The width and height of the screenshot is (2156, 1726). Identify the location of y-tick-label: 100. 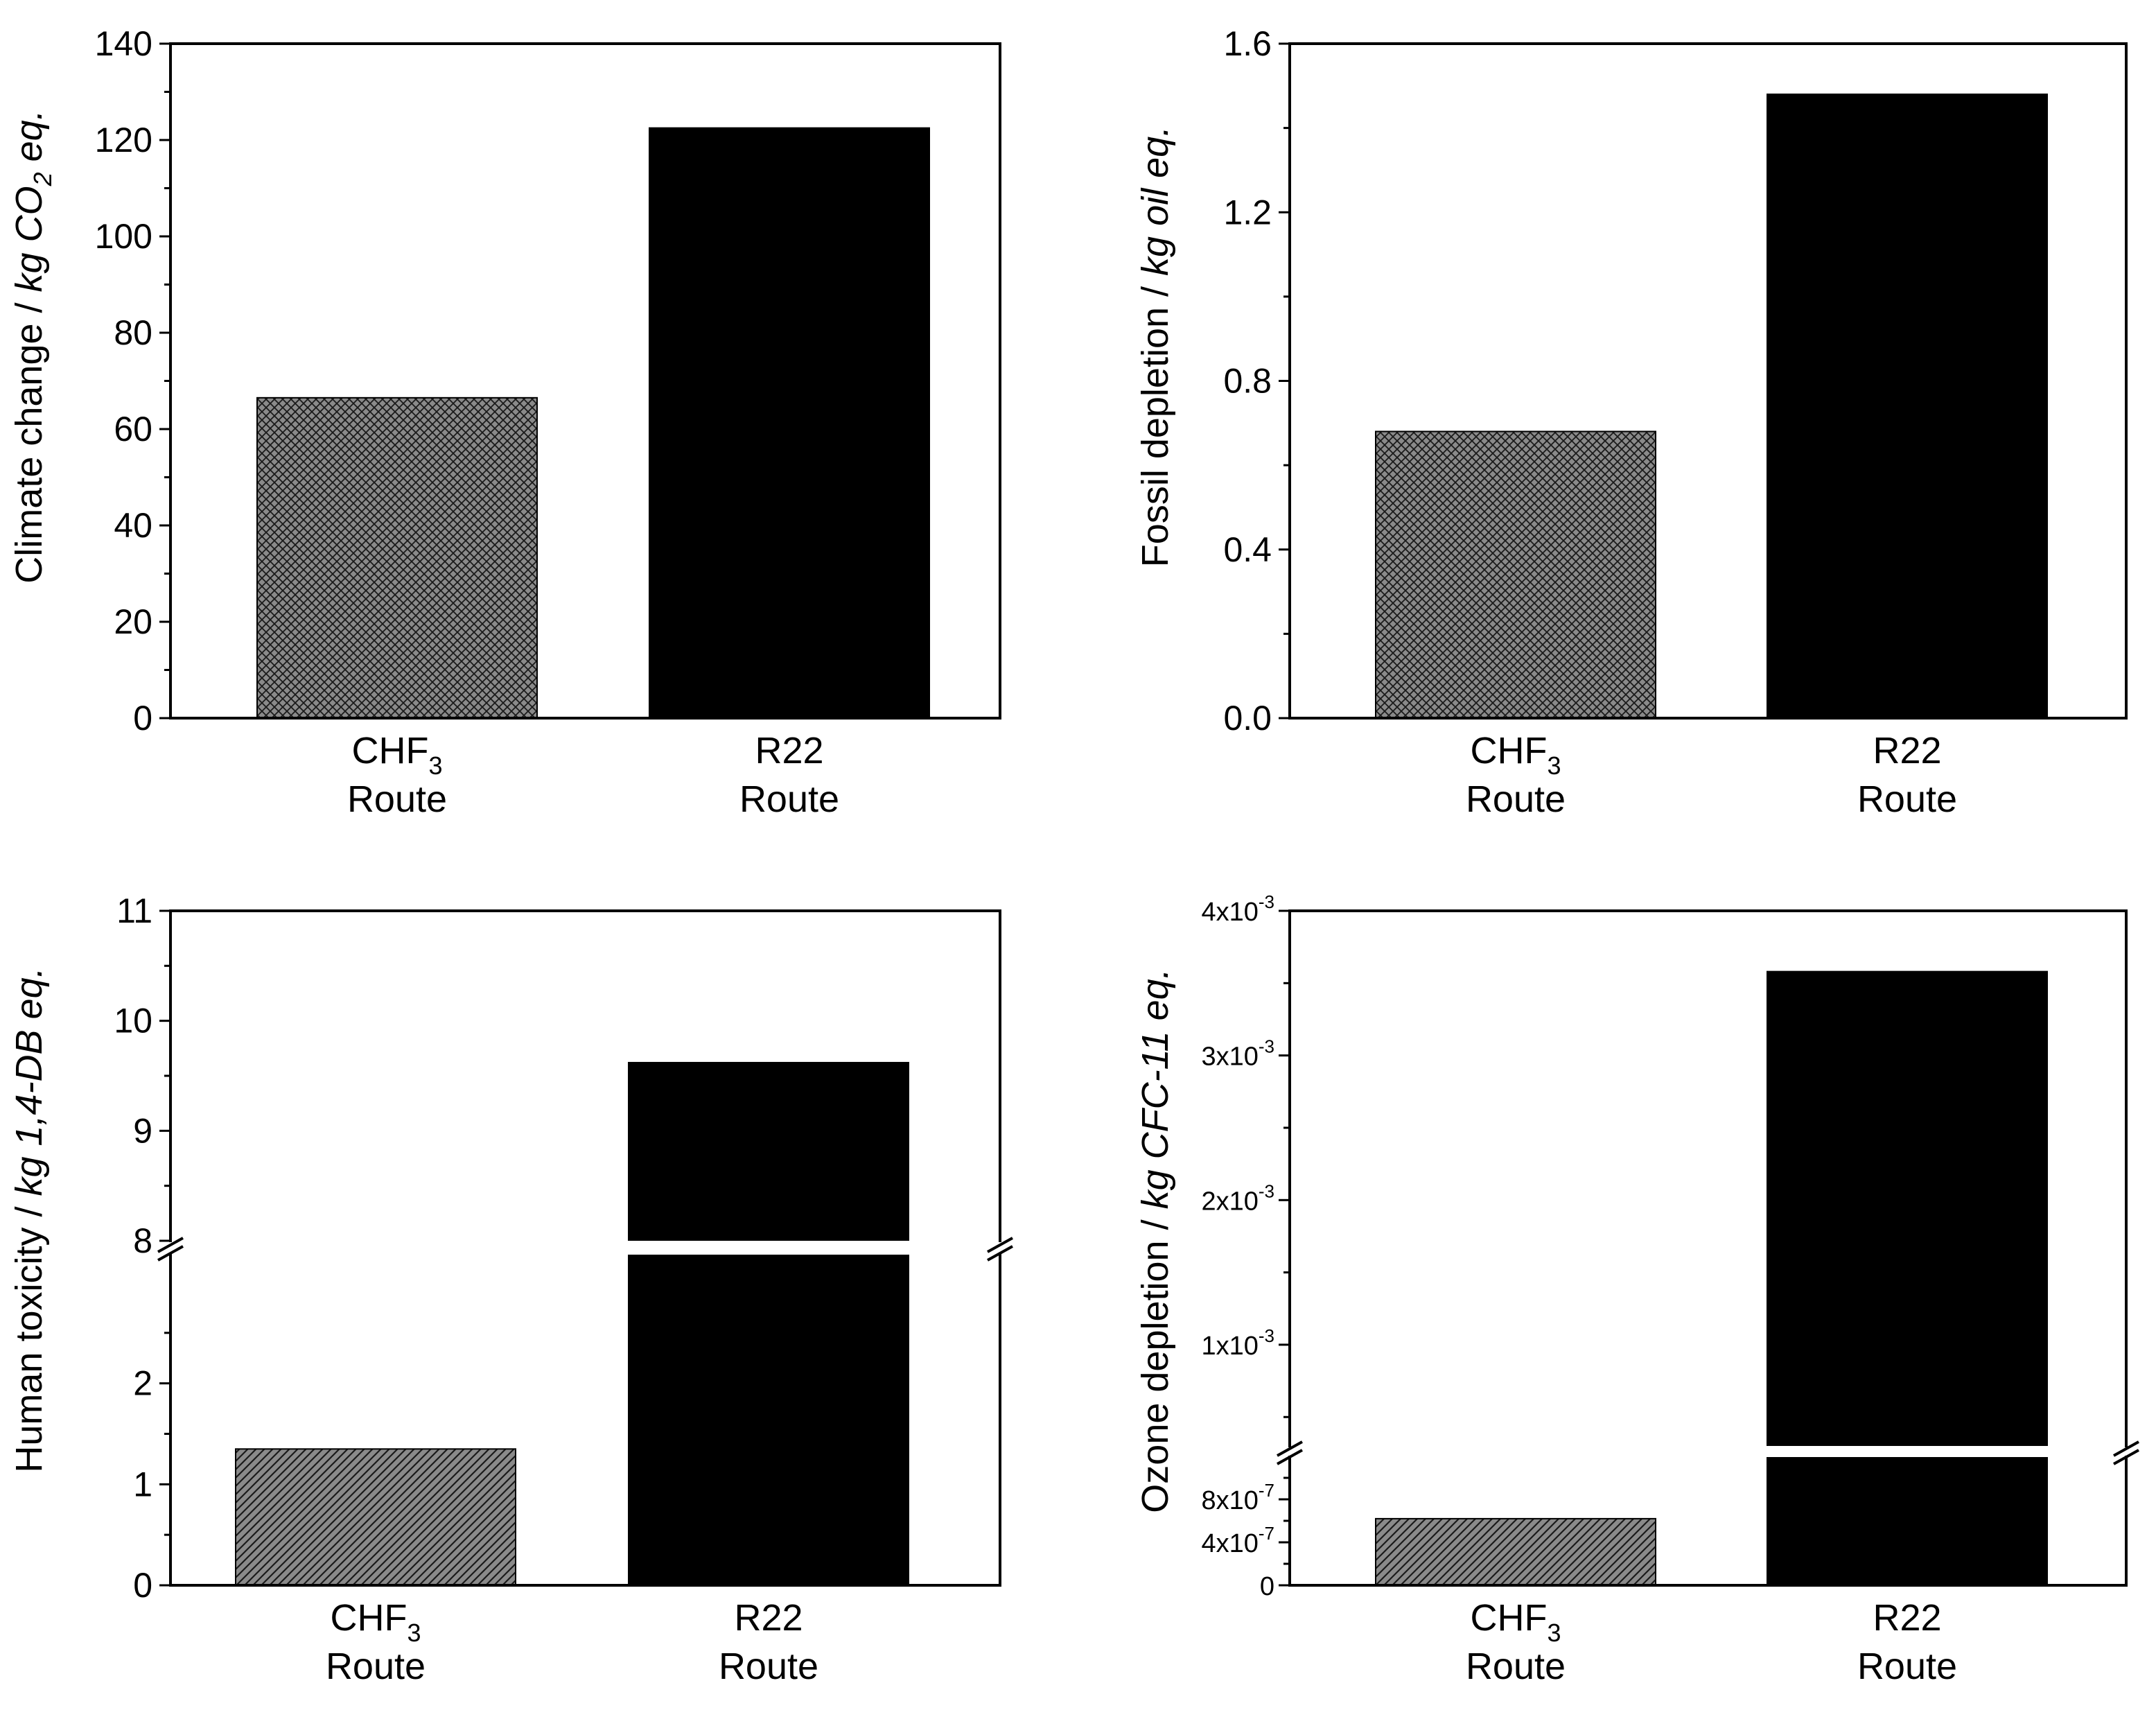
(123, 236).